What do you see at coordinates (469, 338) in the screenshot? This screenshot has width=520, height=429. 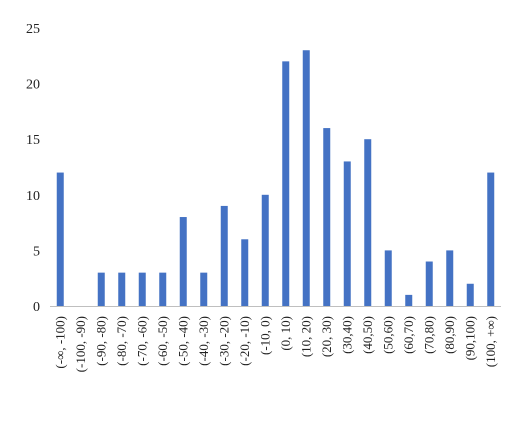 I see `x-tick-label: (90,100)` at bounding box center [469, 338].